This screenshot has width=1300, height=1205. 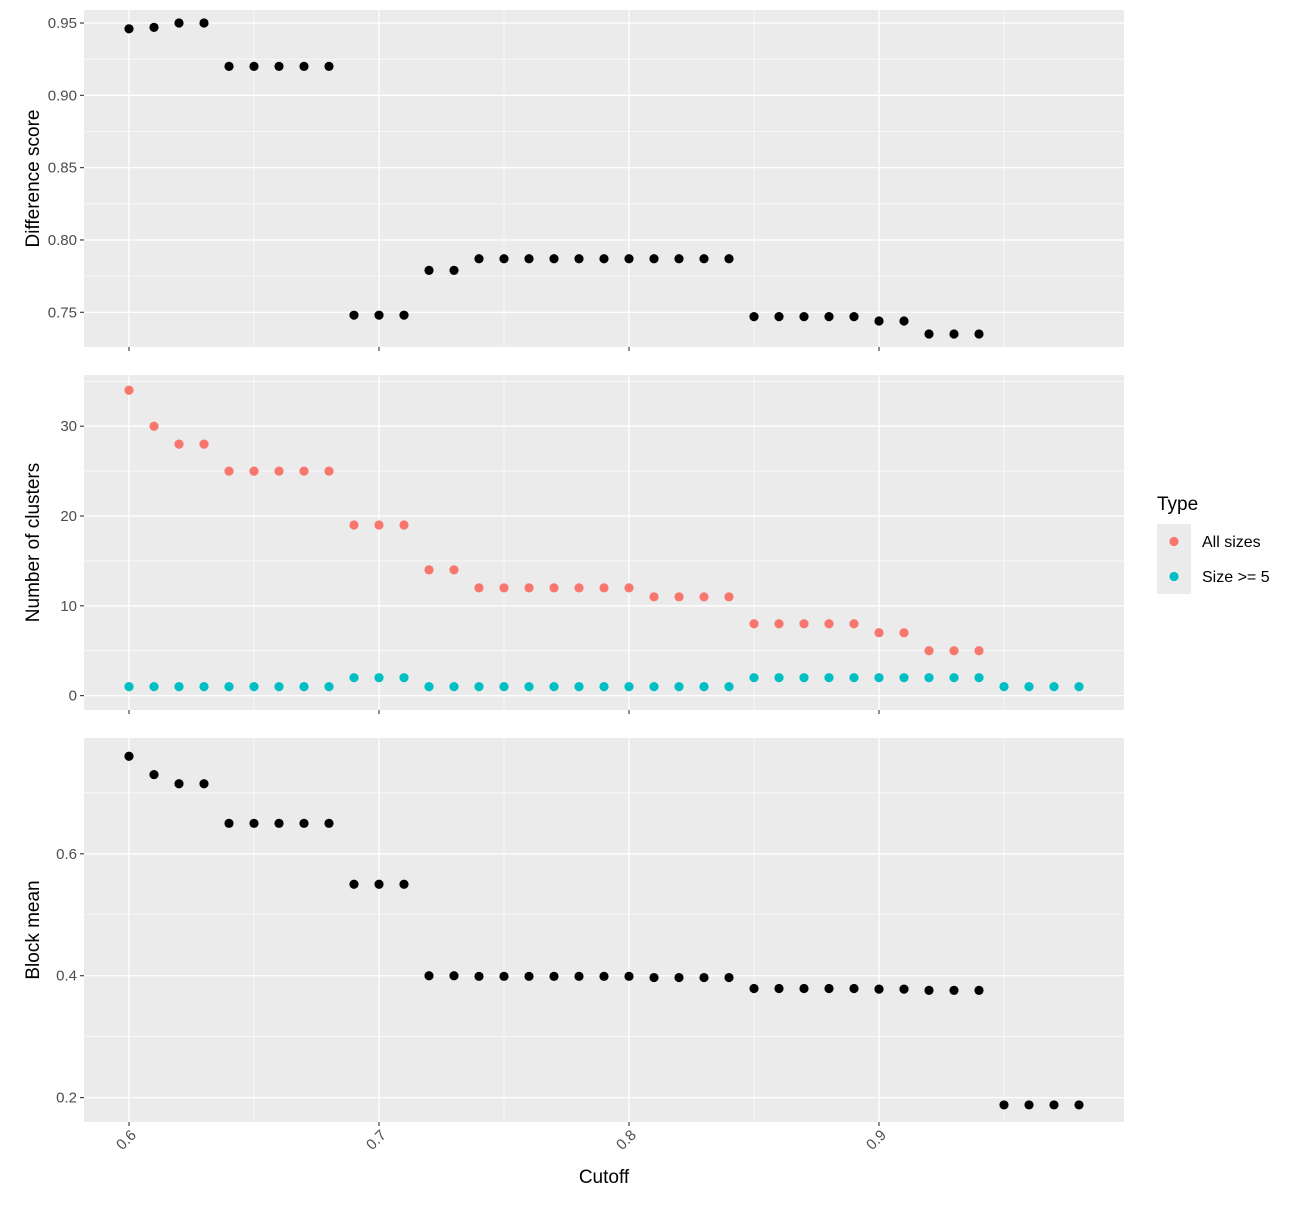 I want to click on y-tick-label: 0.95, so click(x=62, y=23).